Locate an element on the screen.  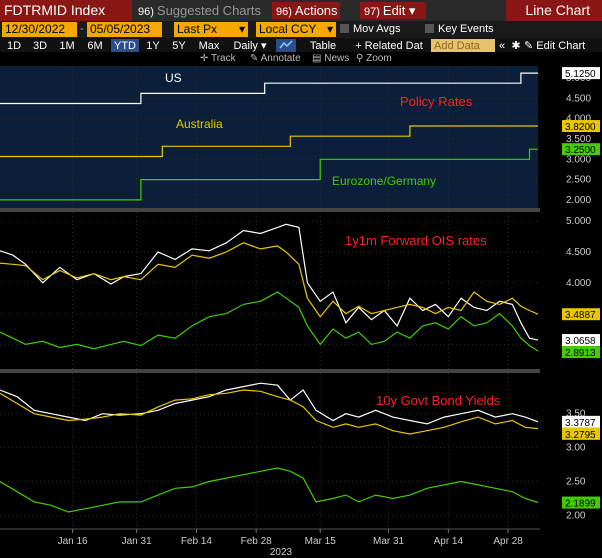
pencil-icon: ✎ is located at coordinates (255, 58).